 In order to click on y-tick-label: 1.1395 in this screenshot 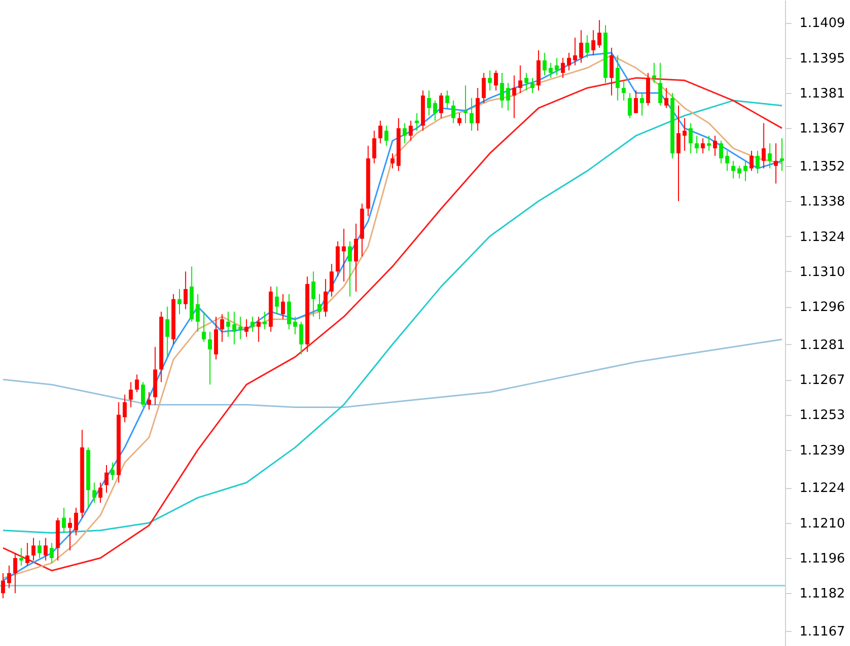, I will do `click(822, 58)`.